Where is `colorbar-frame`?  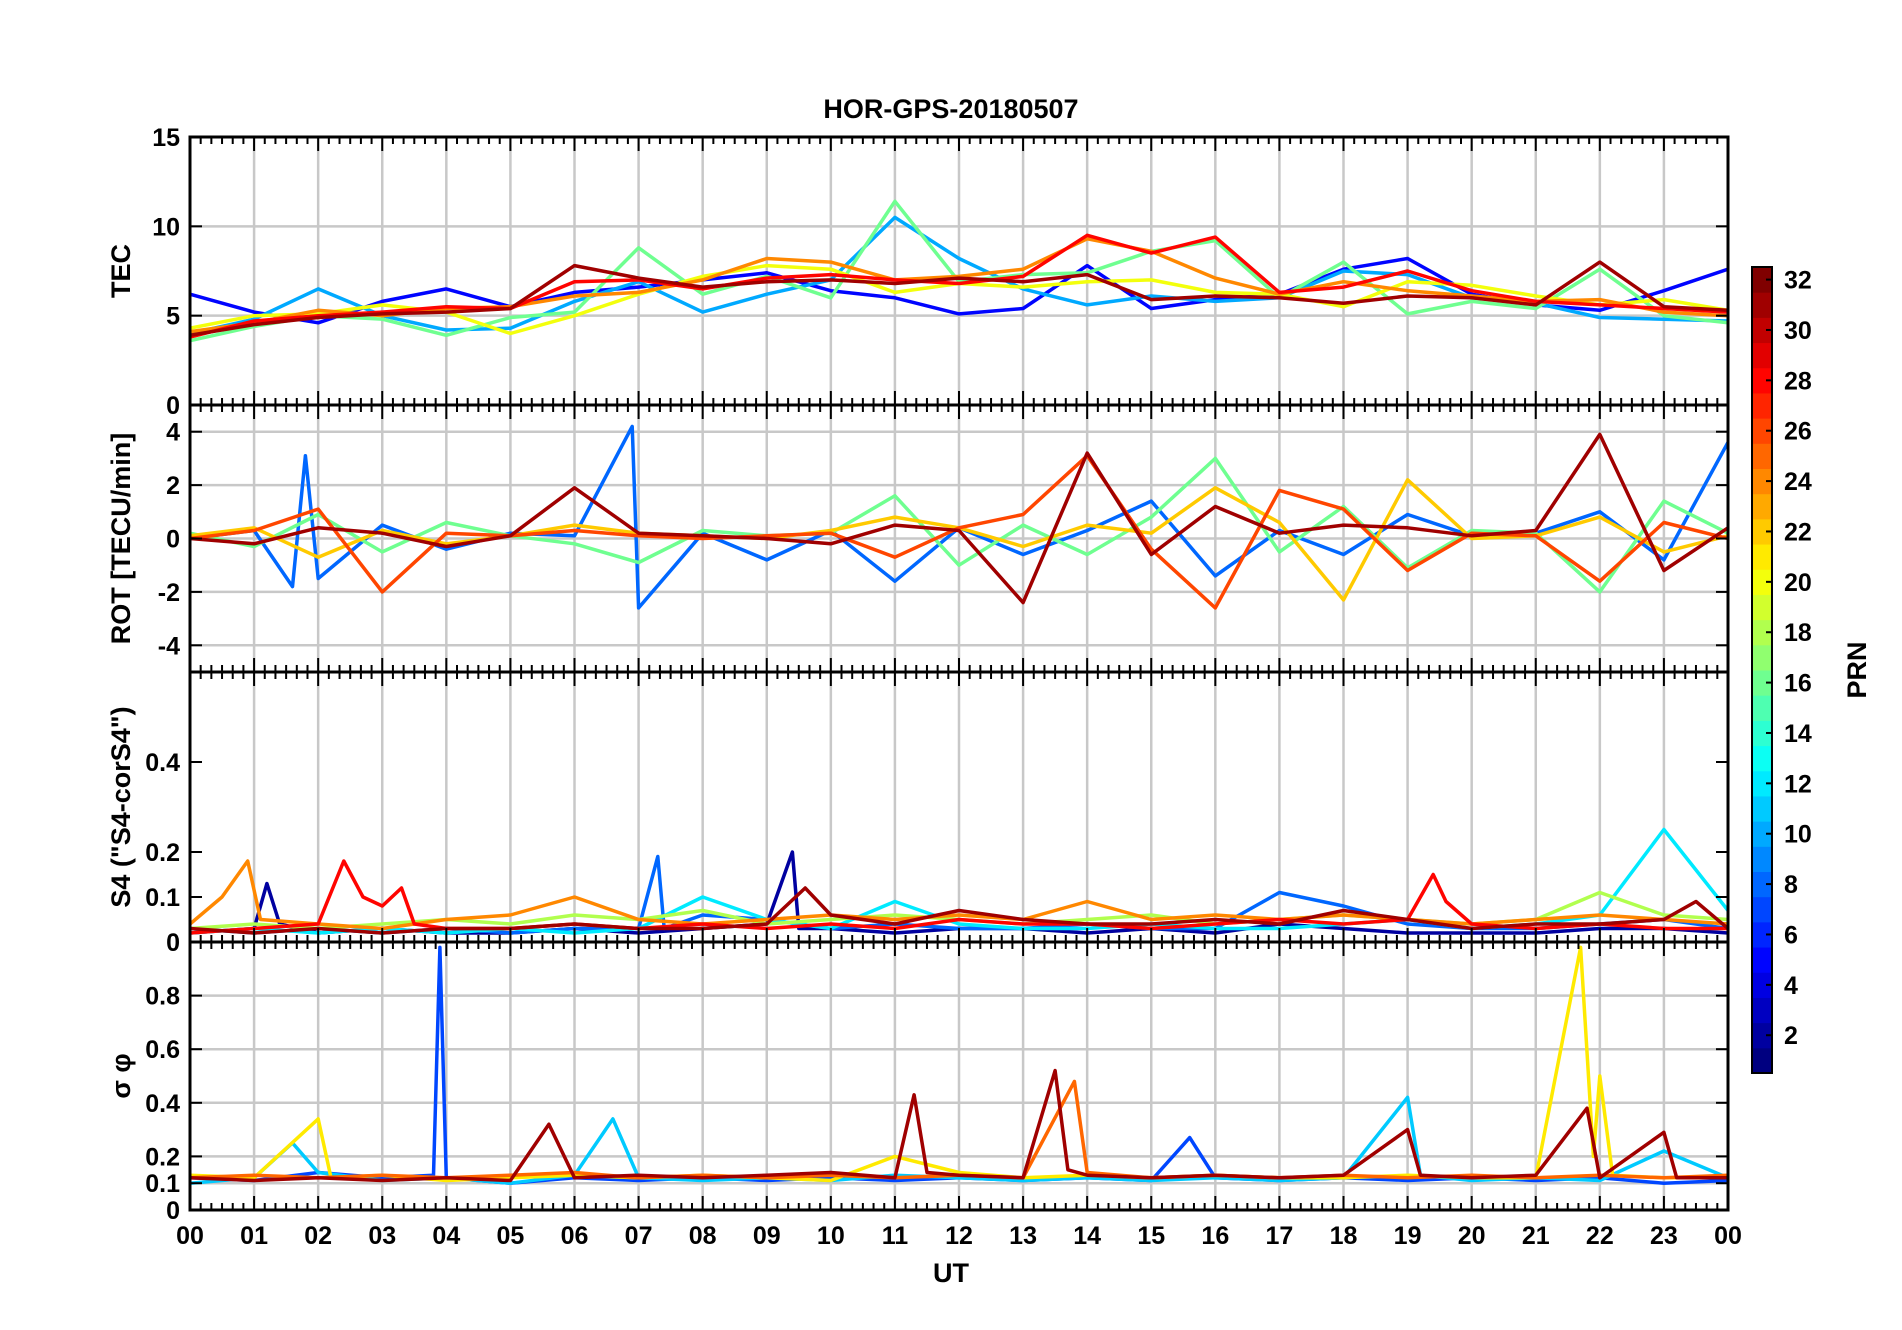
colorbar-frame is located at coordinates (1762, 670).